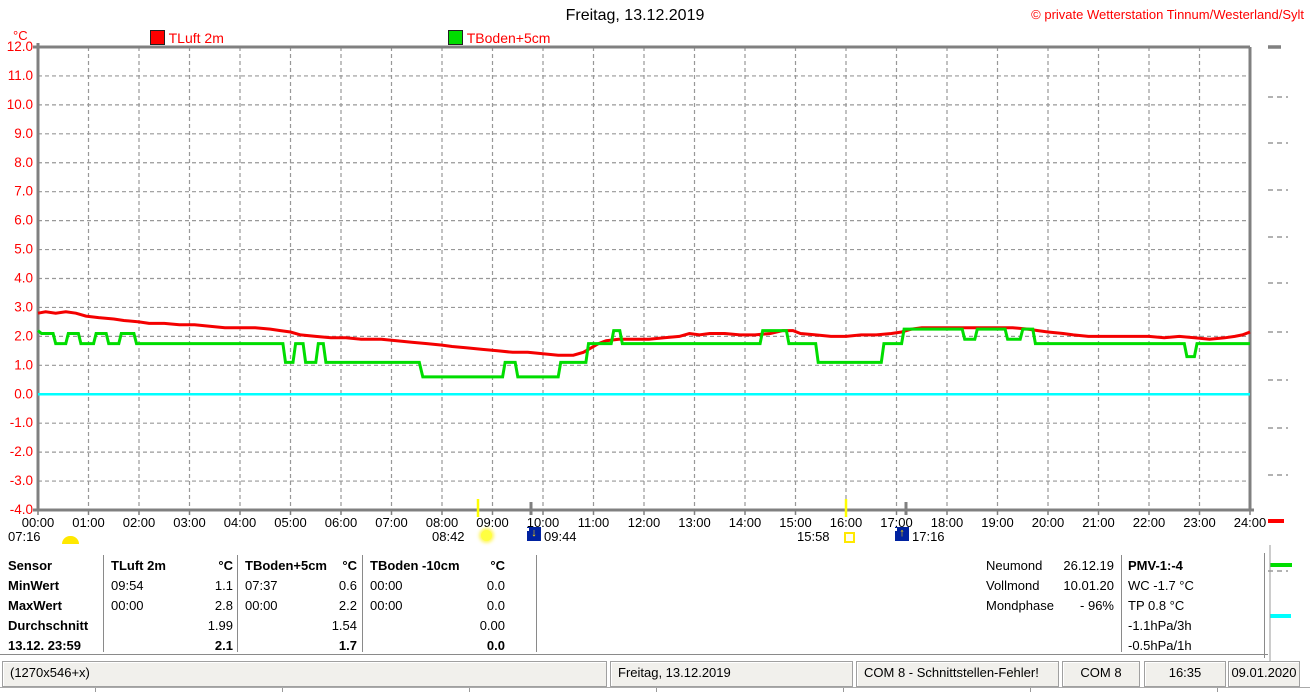  I want to click on svg-text: -2.0, so click(21, 451).